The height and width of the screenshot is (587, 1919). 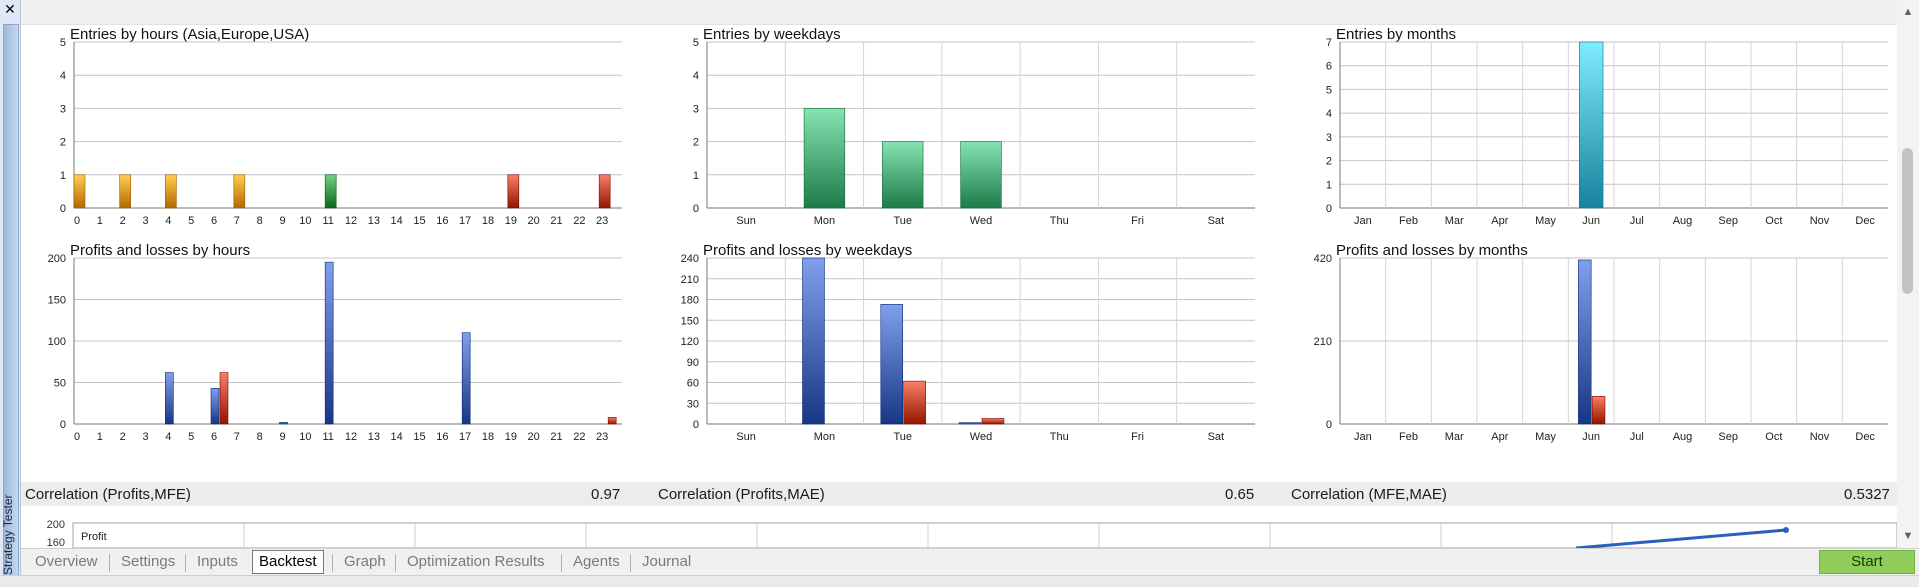 I want to click on chart-title: Entries by hours (Asia,Europe,USA), so click(x=189, y=34).